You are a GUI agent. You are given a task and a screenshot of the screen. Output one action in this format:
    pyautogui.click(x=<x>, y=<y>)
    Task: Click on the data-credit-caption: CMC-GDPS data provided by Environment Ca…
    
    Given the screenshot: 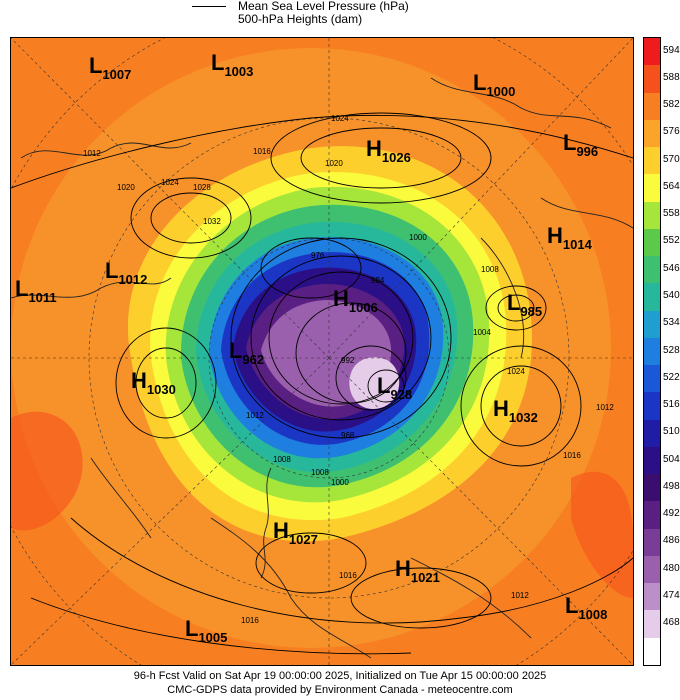 What is the action you would take?
    pyautogui.click(x=340, y=690)
    